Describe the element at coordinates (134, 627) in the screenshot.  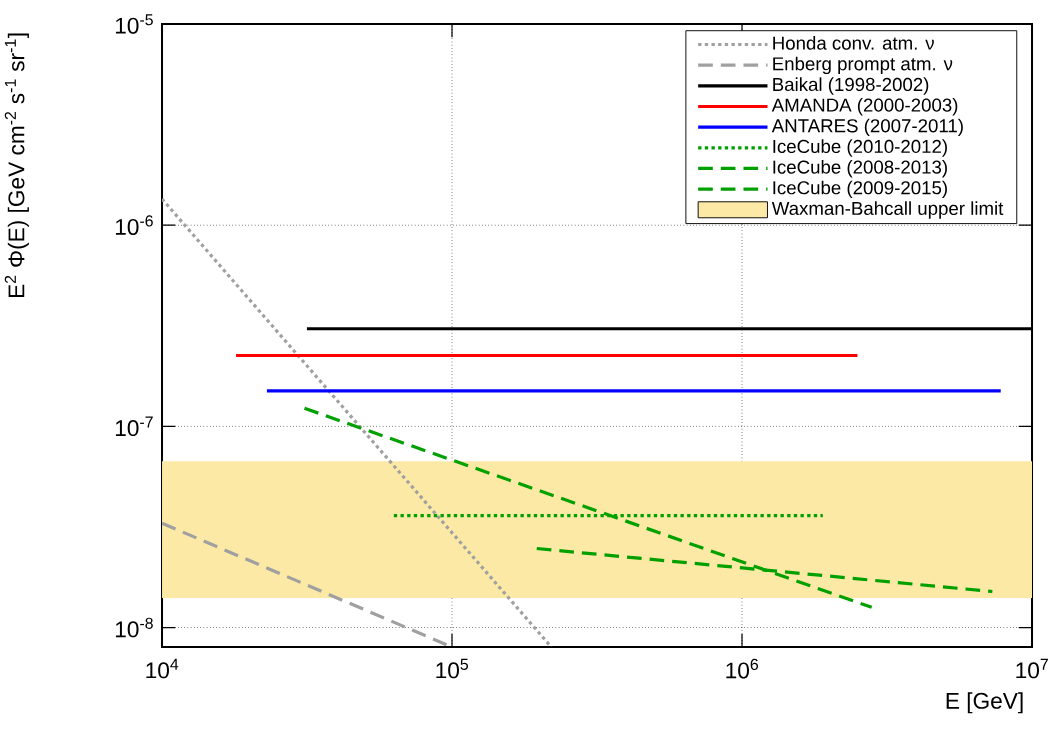
I see `y-tick-label: 10$^{-8}$` at that location.